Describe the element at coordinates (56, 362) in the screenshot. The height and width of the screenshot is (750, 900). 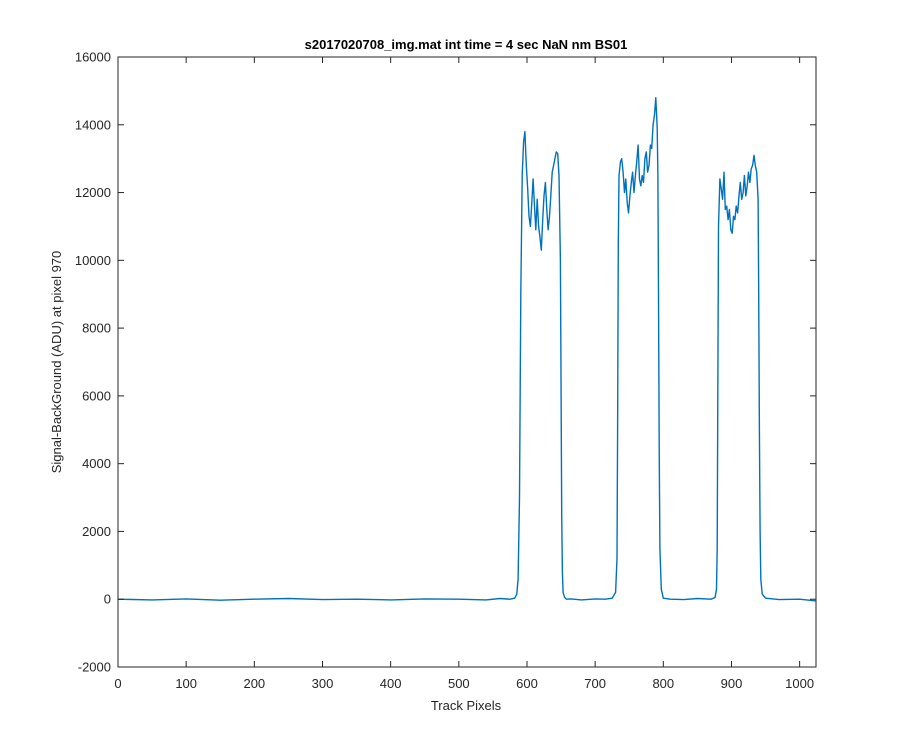
I see `y-axis-label: Signal-BackGround (ADU) at pixel 970` at that location.